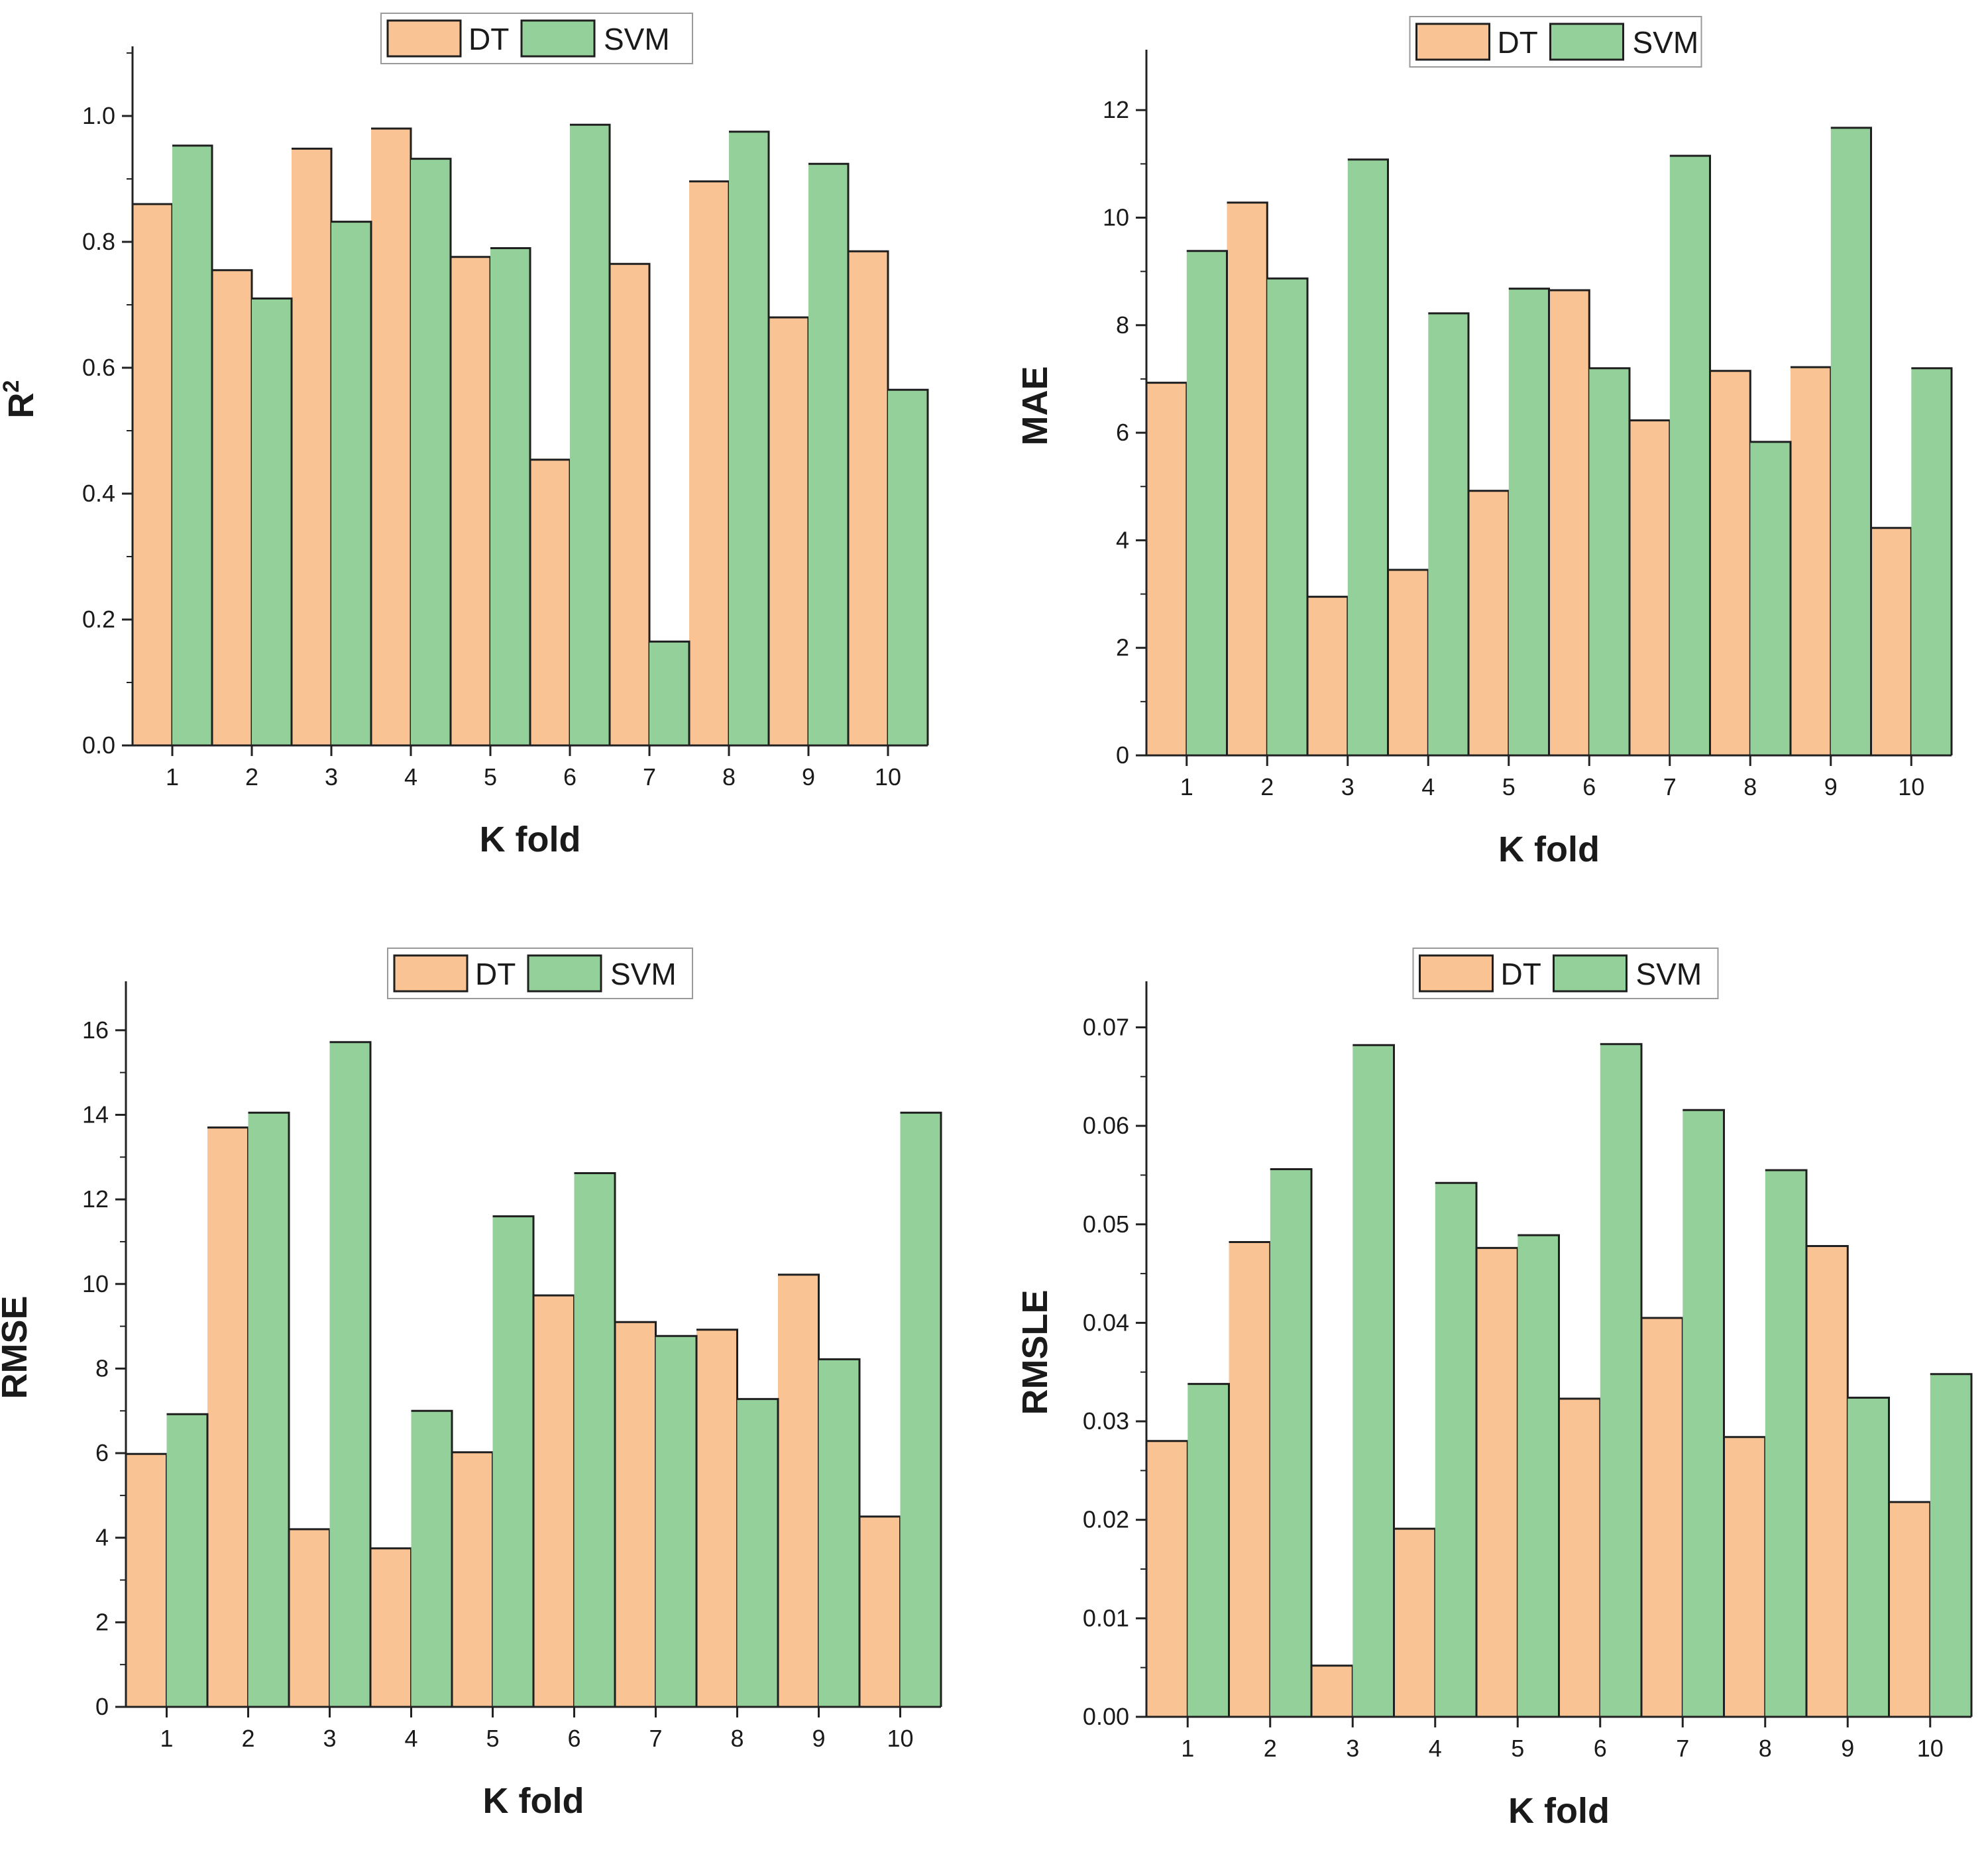 This screenshot has height=1850, width=1988. Describe the element at coordinates (166, 1738) in the screenshot. I see `rmse-xtick-label-1: 1` at that location.